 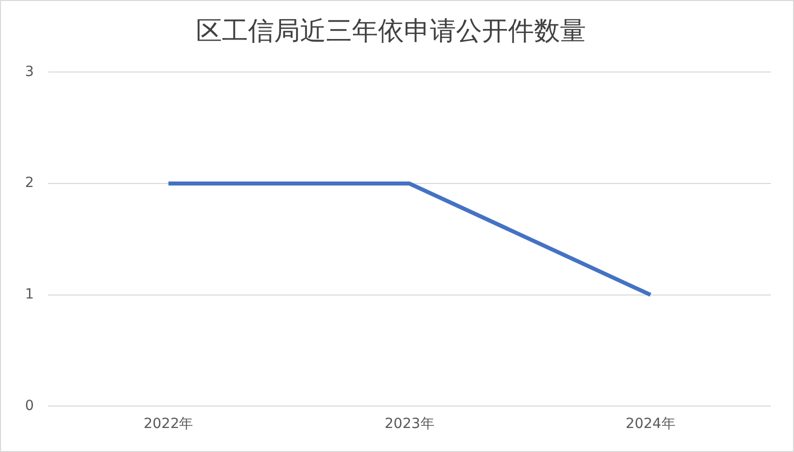 What do you see at coordinates (409, 424) in the screenshot?
I see `x-tick-label: 2023年` at bounding box center [409, 424].